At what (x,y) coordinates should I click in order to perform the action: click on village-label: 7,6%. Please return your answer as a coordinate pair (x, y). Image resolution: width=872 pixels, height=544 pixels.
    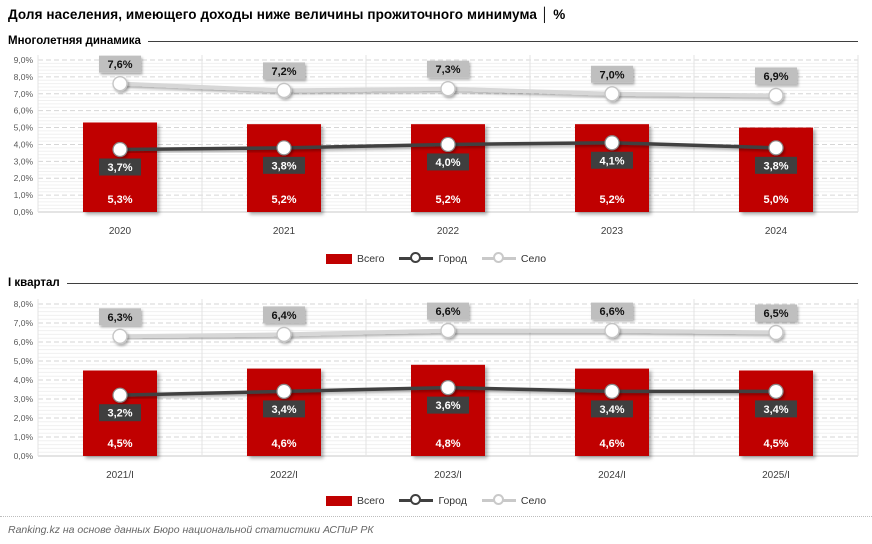
    Looking at the image, I should click on (119, 65).